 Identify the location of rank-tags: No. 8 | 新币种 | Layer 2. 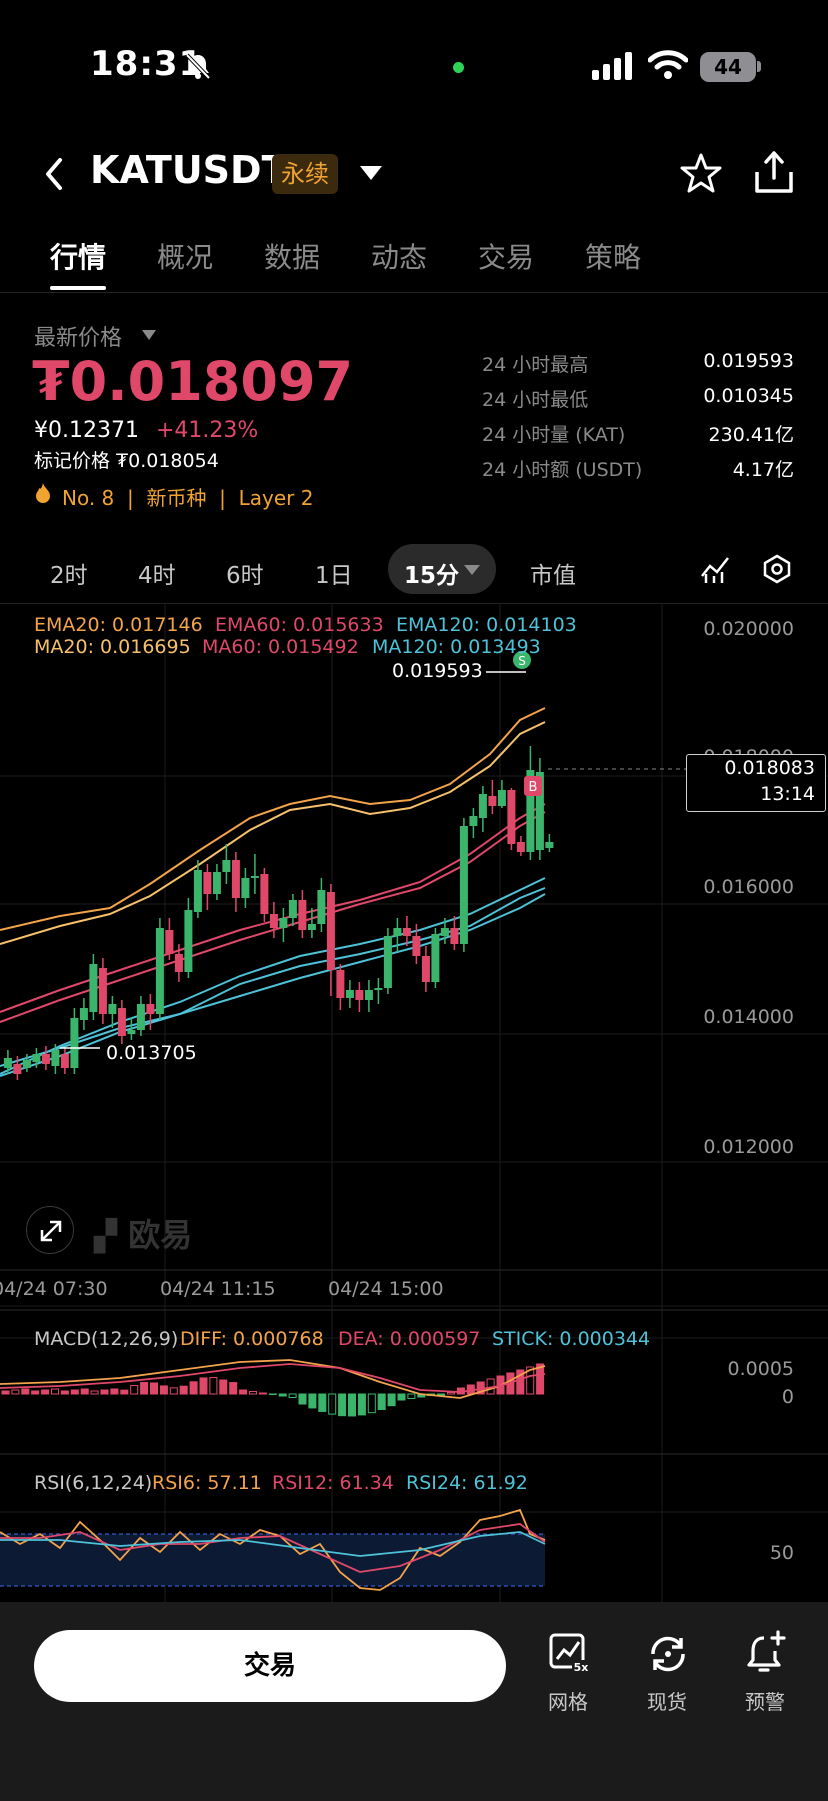
(188, 498).